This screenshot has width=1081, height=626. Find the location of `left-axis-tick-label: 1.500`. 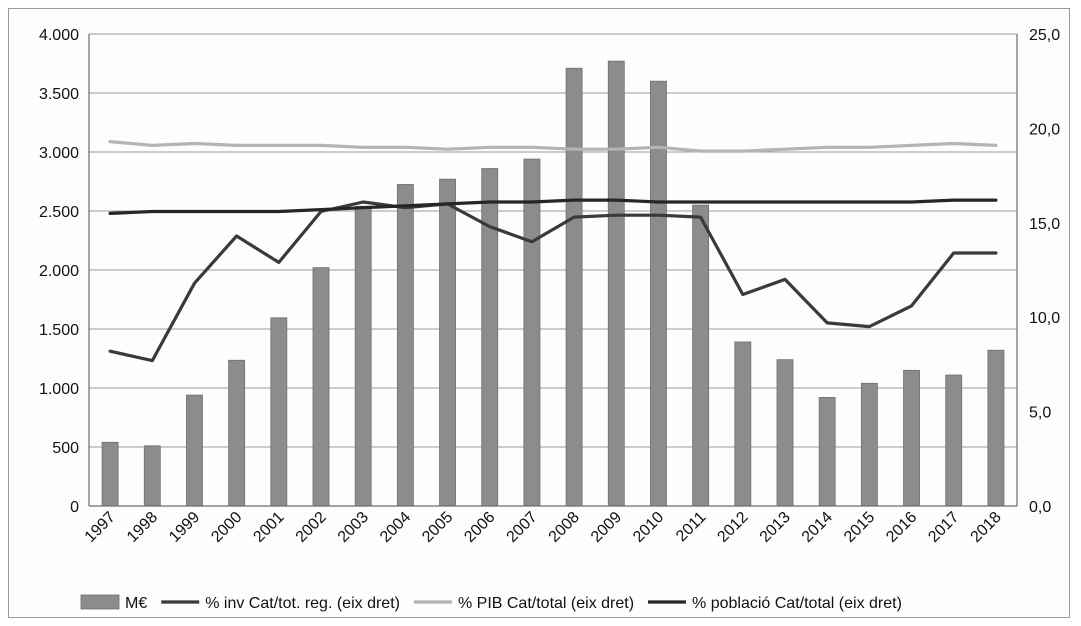

left-axis-tick-label: 1.500 is located at coordinates (59, 330).